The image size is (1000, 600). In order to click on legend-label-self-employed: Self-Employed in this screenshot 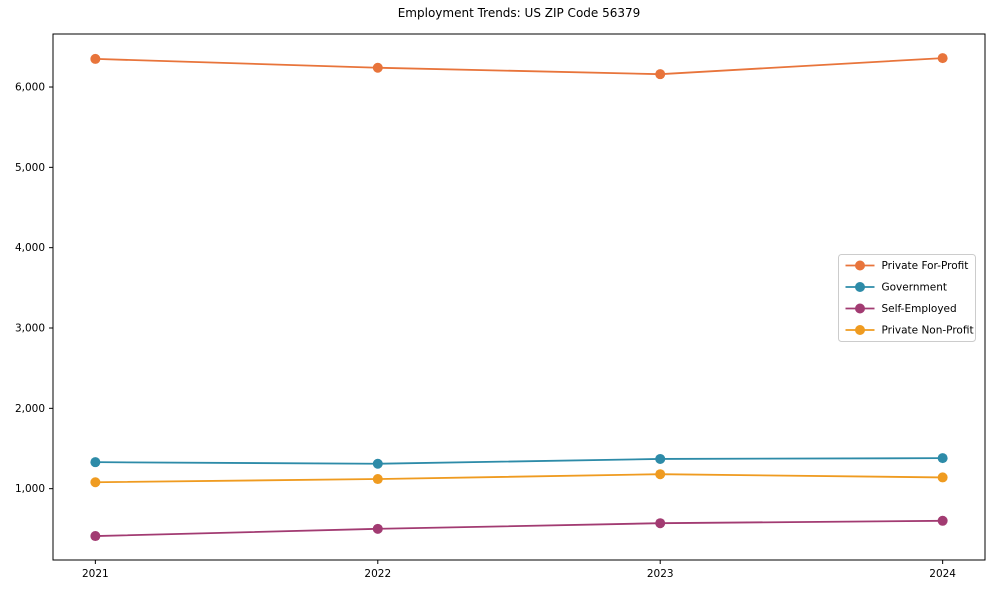, I will do `click(919, 309)`.